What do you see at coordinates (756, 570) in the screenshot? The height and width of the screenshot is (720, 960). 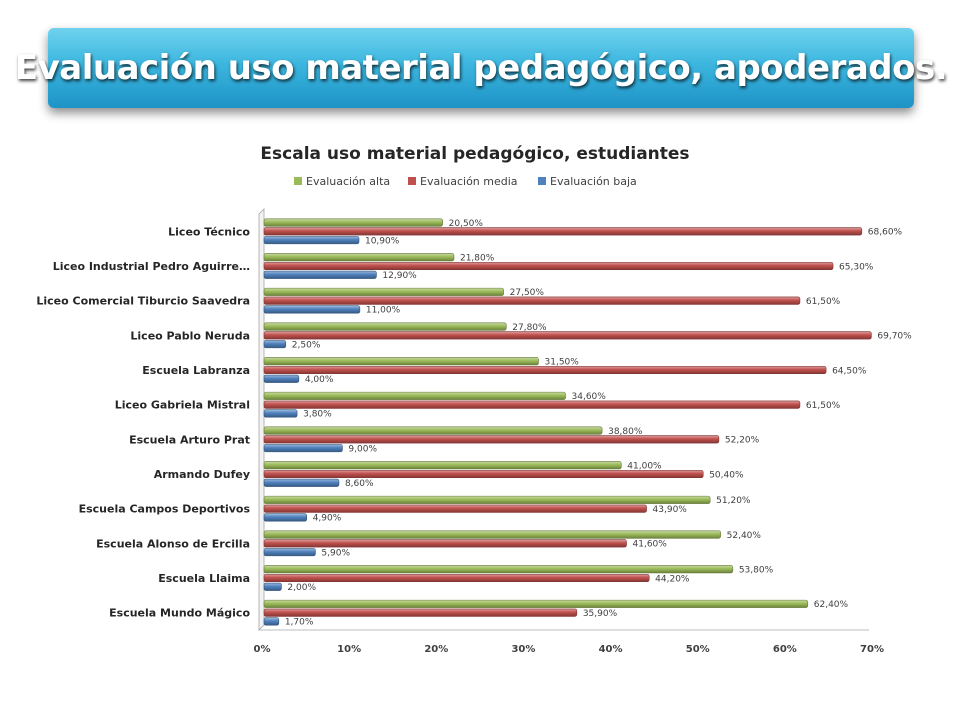 I see `data-label-0-10: 53,80%` at bounding box center [756, 570].